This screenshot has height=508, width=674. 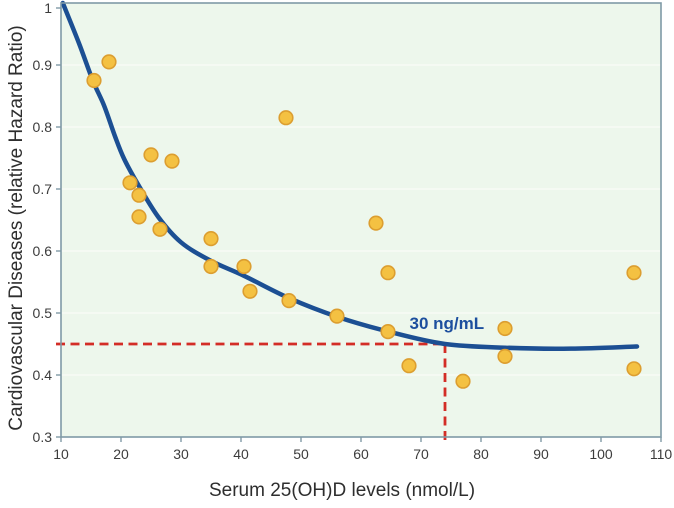 What do you see at coordinates (48, 8) in the screenshot?
I see `y-tick-label: 1` at bounding box center [48, 8].